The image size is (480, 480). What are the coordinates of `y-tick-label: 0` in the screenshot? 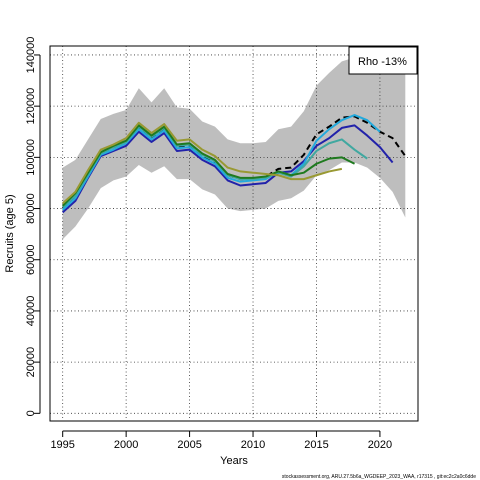 It's located at (31, 413).